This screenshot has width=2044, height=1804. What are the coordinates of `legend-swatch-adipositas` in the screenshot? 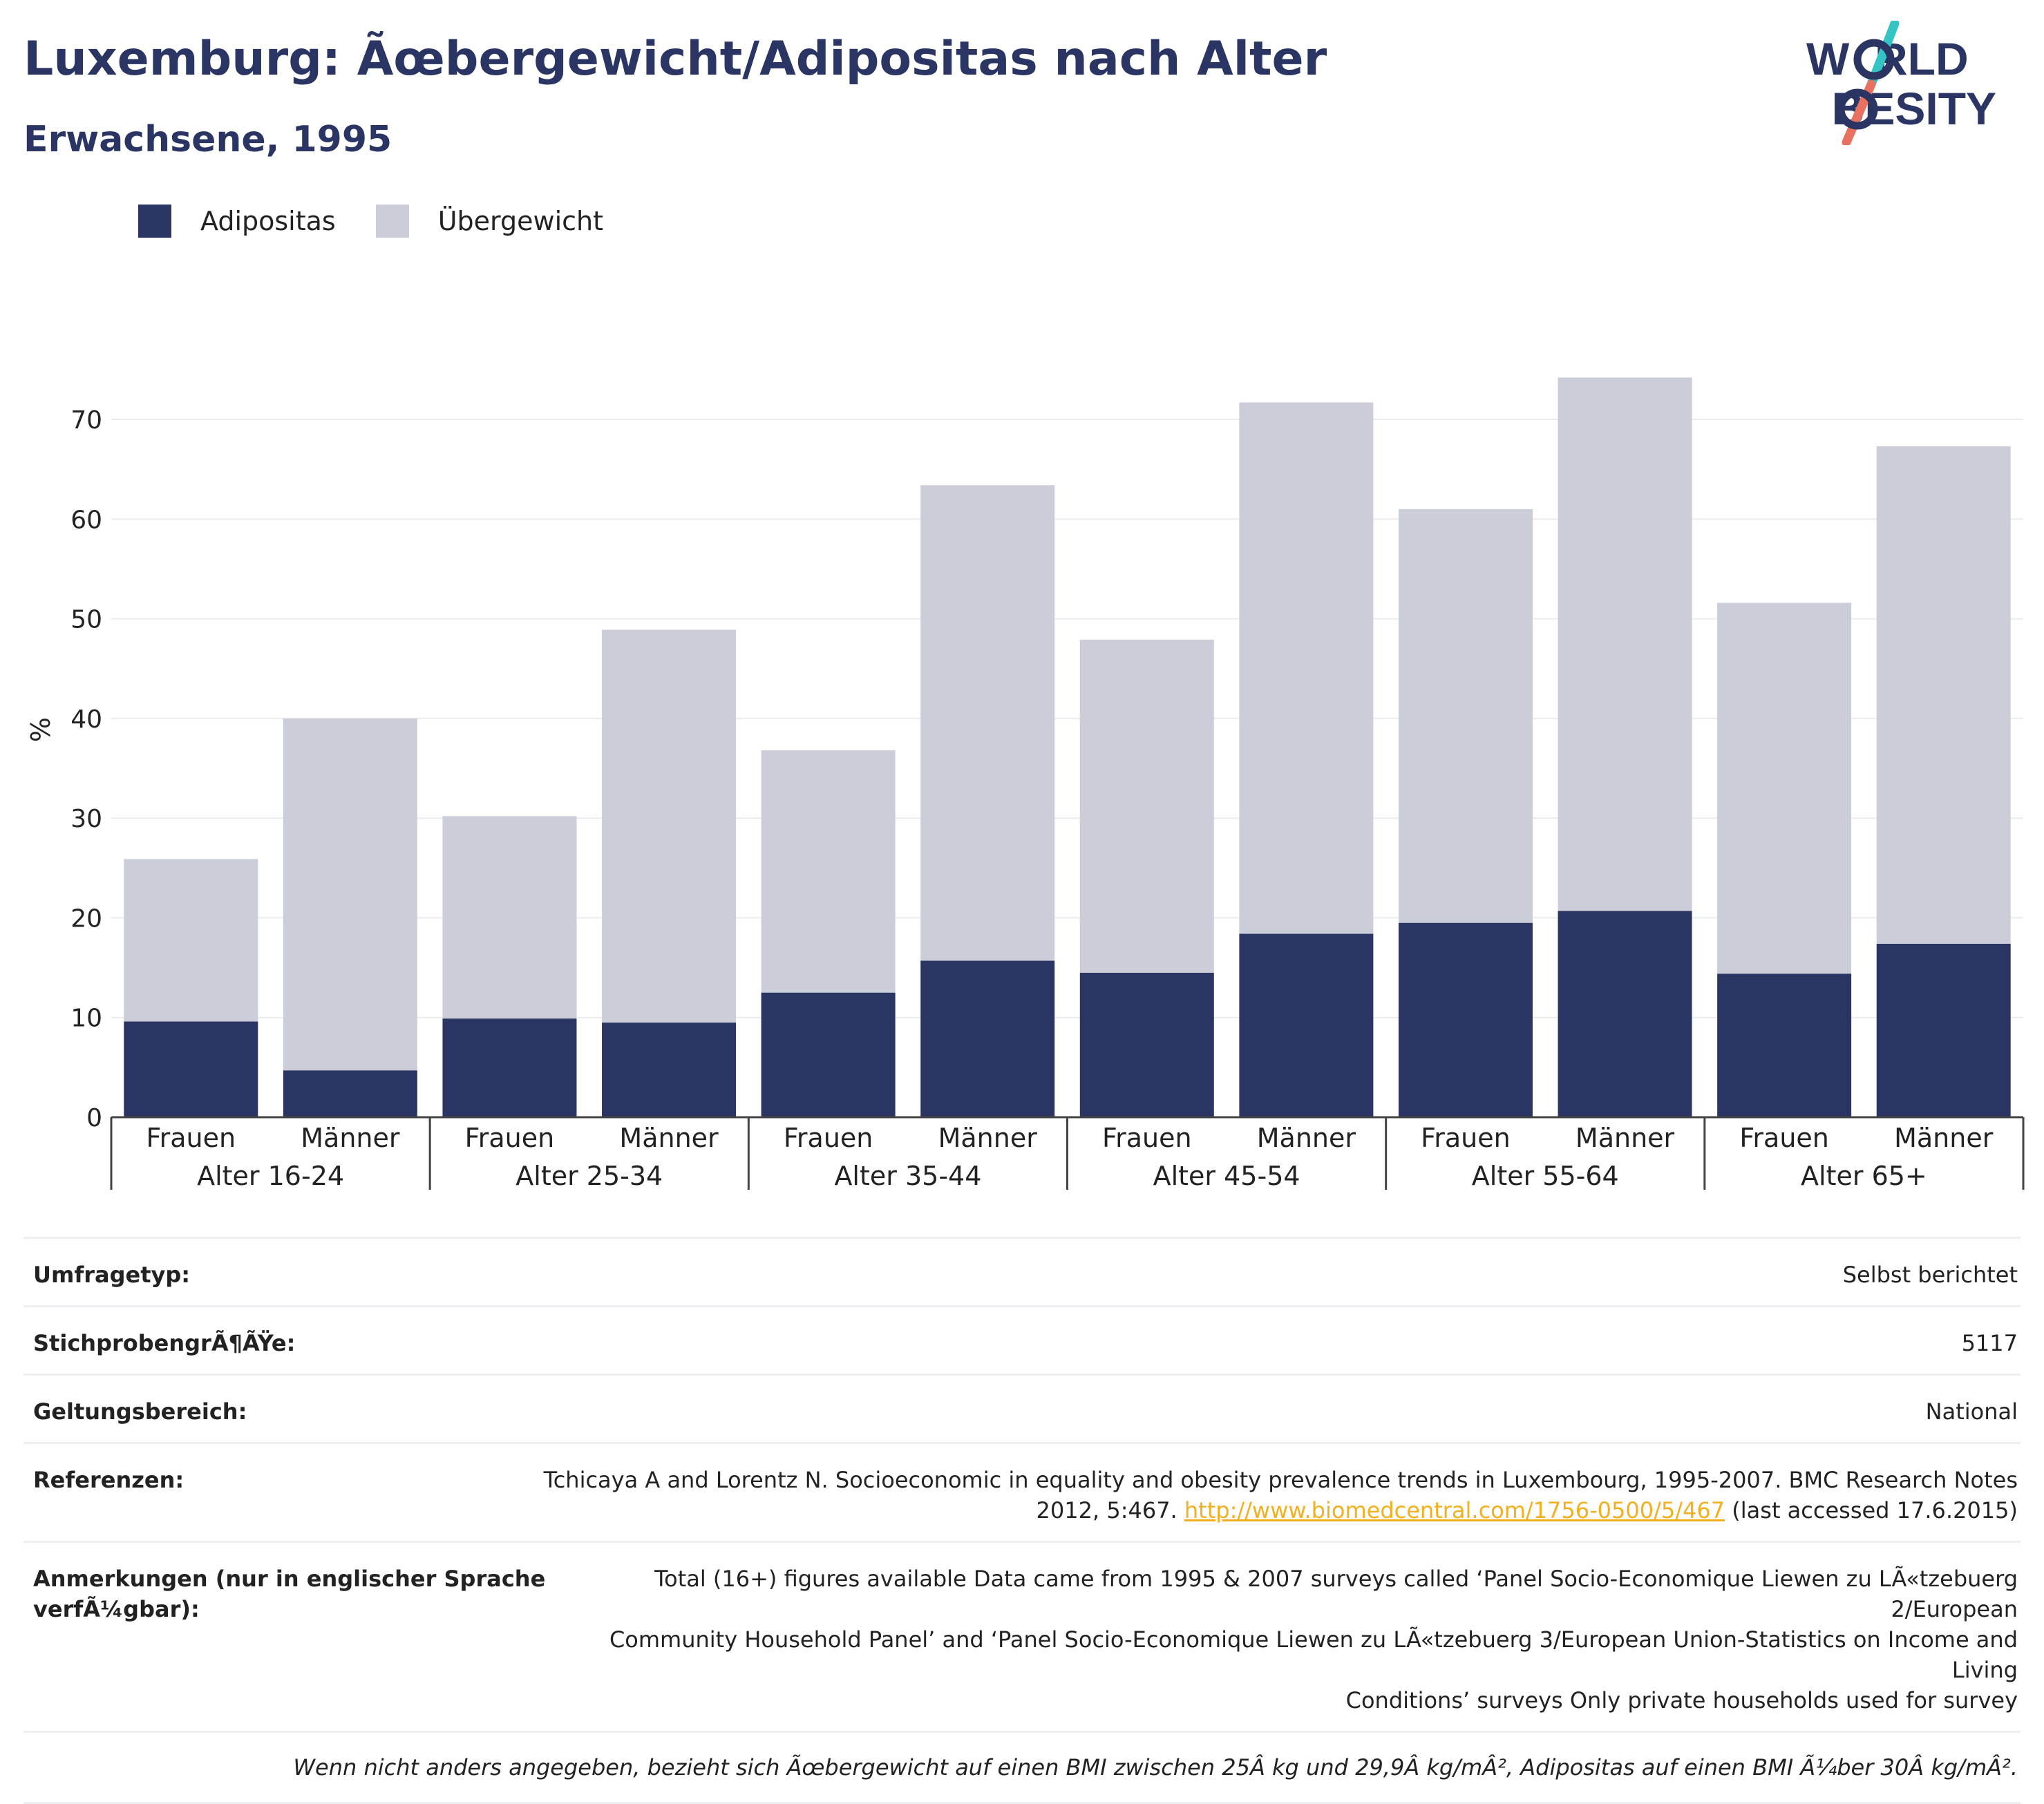 It's located at (154, 221).